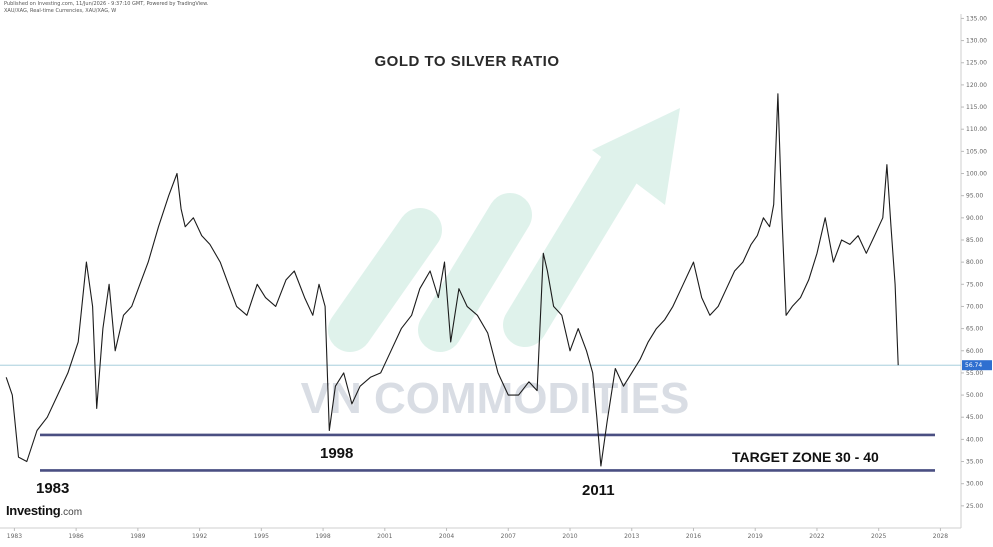 The width and height of the screenshot is (993, 547). I want to click on x-tick-label: 2022, so click(816, 536).